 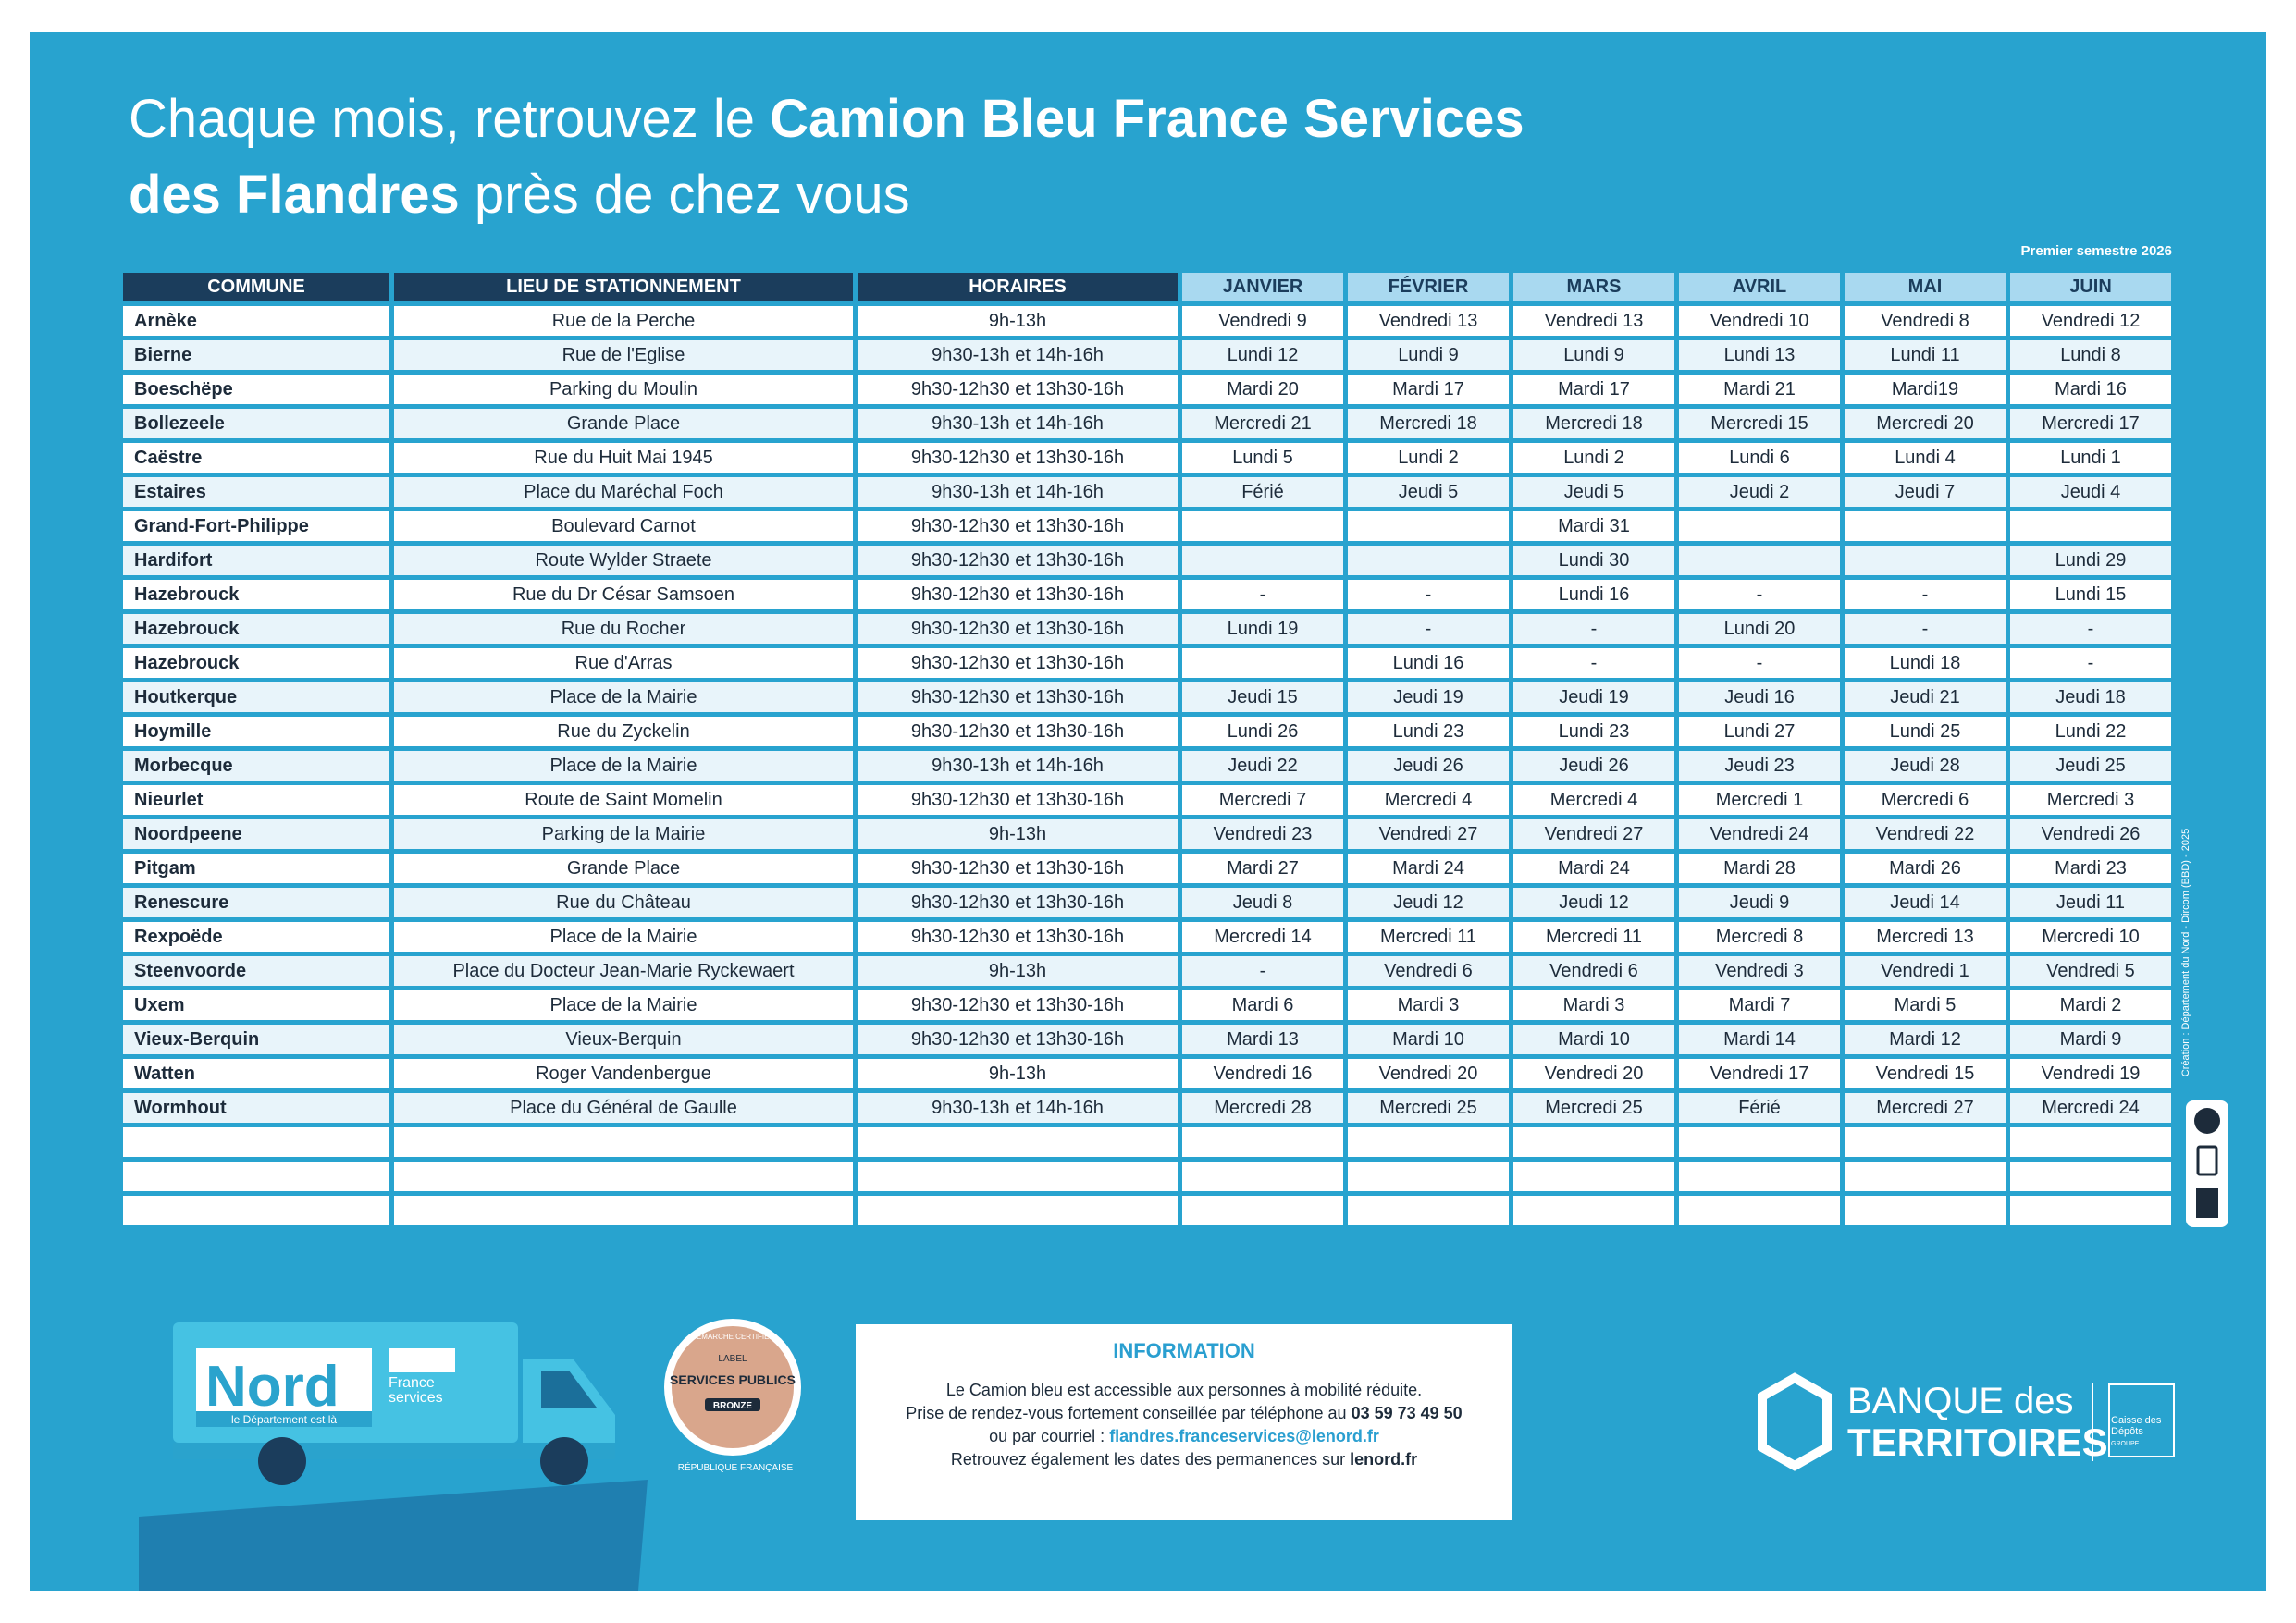 I want to click on table-cell: Roger Vandenbergue, so click(x=623, y=1073).